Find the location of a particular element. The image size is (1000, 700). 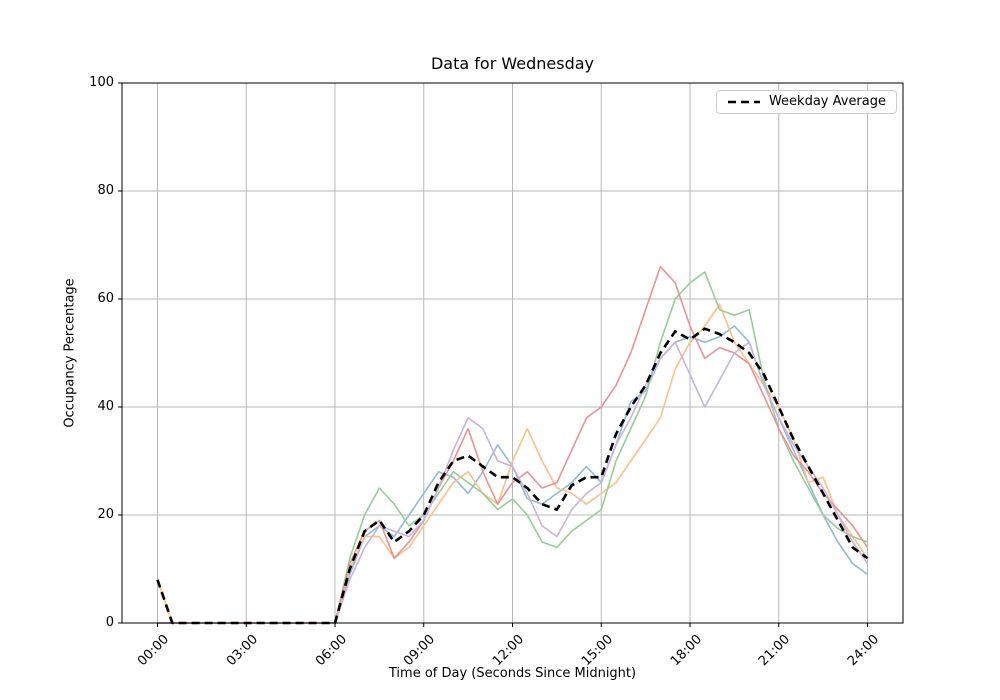

y-tick-label: 0 is located at coordinates (109, 622).